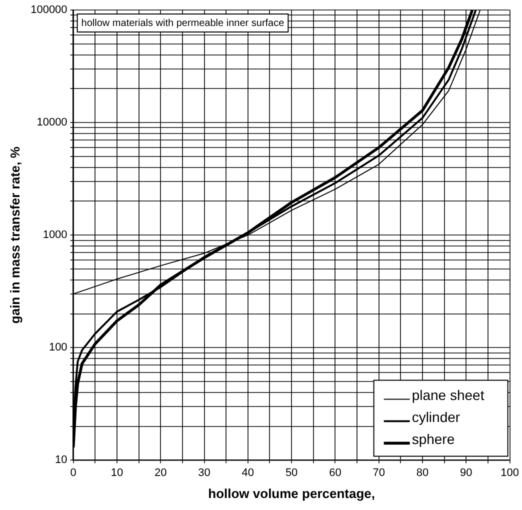 This screenshot has height=510, width=522. Describe the element at coordinates (378, 472) in the screenshot. I see `x-tick-label: 70` at that location.